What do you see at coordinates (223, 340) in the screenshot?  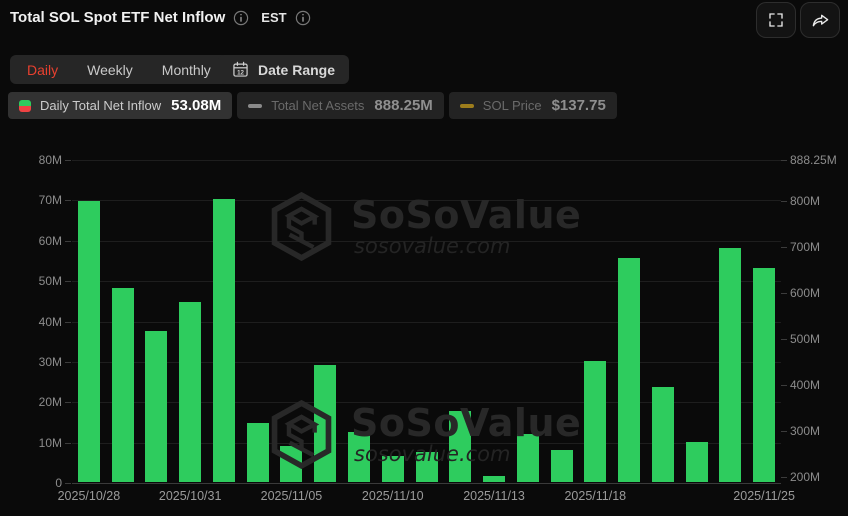 I see `bar-2025/11/03` at bounding box center [223, 340].